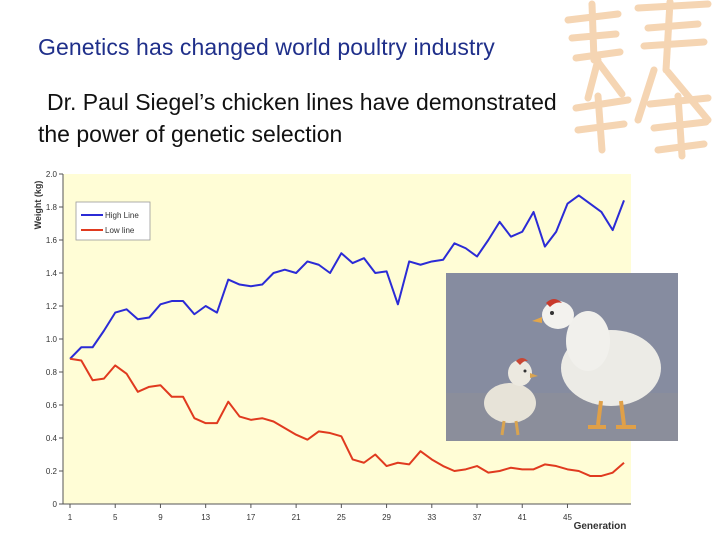 The height and width of the screenshot is (540, 720). What do you see at coordinates (296, 517) in the screenshot?
I see `x-tick-label: 21` at bounding box center [296, 517].